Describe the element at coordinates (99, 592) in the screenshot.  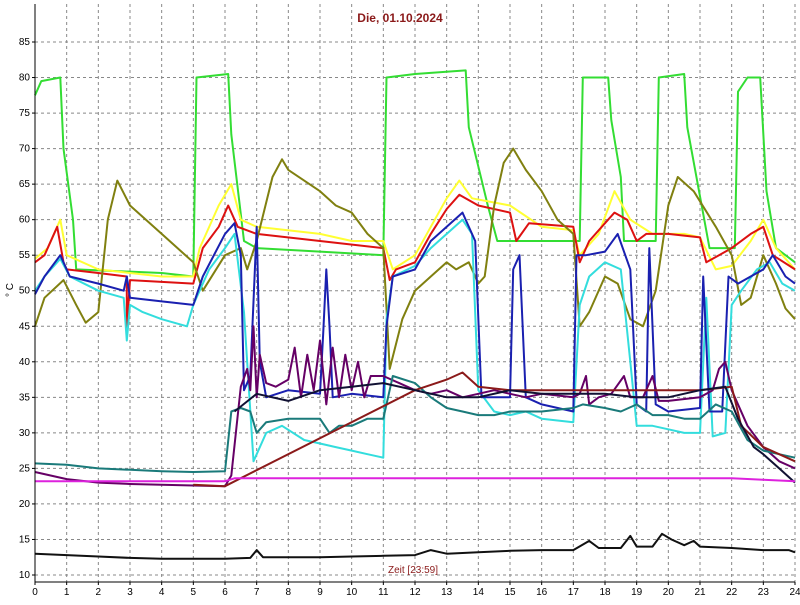
I see `x-tick-label: 2` at that location.